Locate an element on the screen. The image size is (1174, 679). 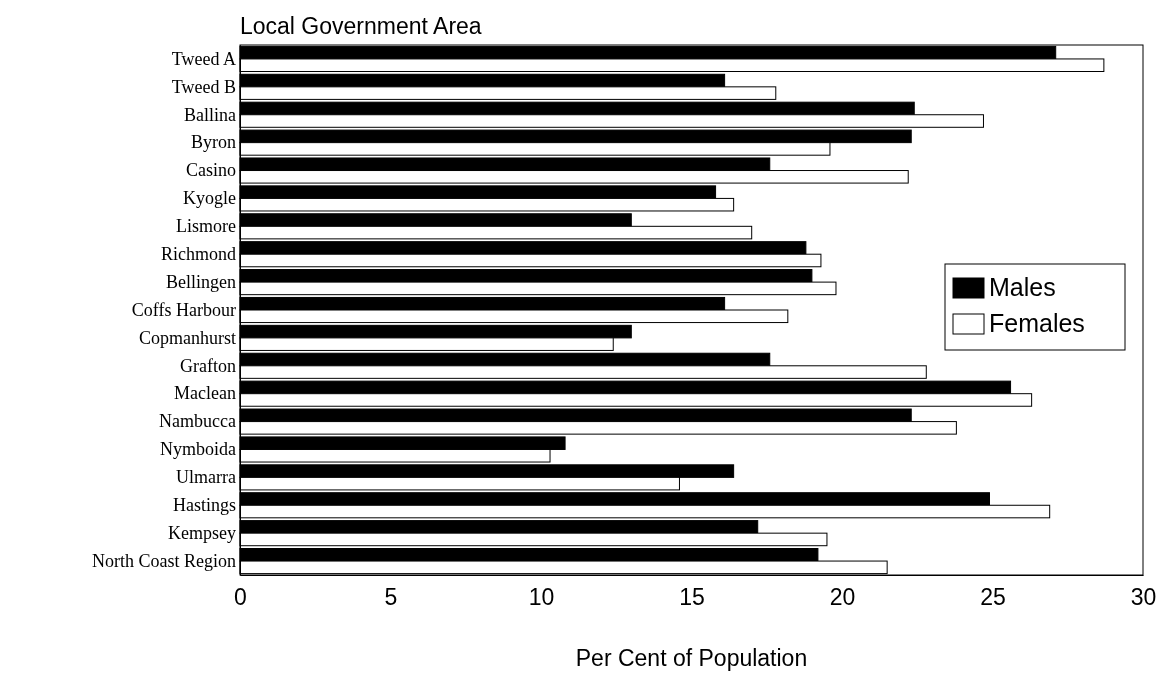
x-tick-label: 20 is located at coordinates (842, 597).